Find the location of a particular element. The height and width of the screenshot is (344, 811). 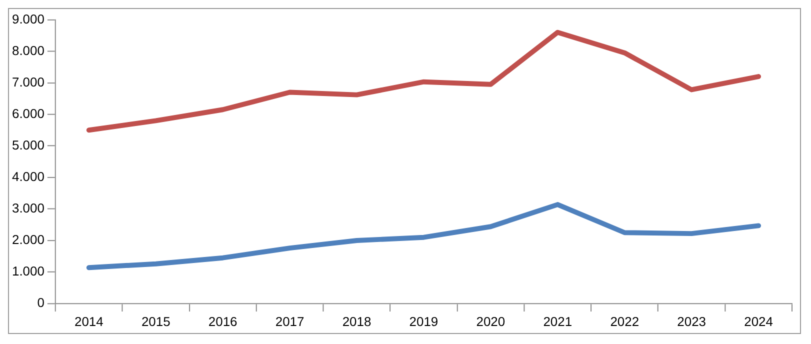

x-tick-label: 2017 is located at coordinates (289, 321).